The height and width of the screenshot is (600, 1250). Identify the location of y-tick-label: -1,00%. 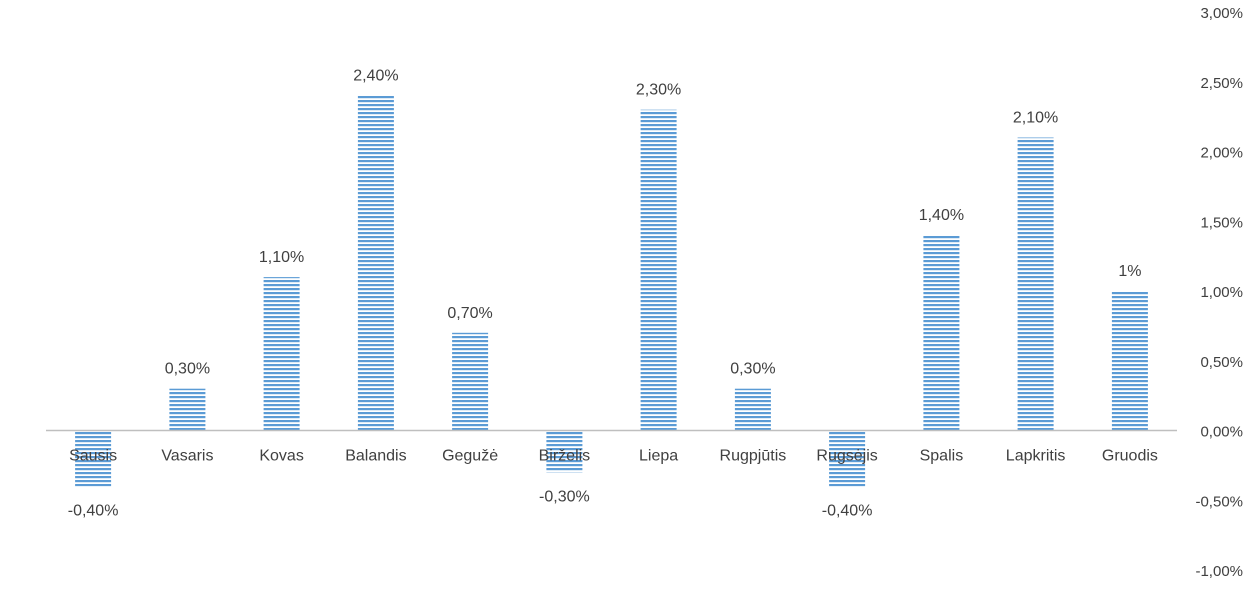
(1219, 571).